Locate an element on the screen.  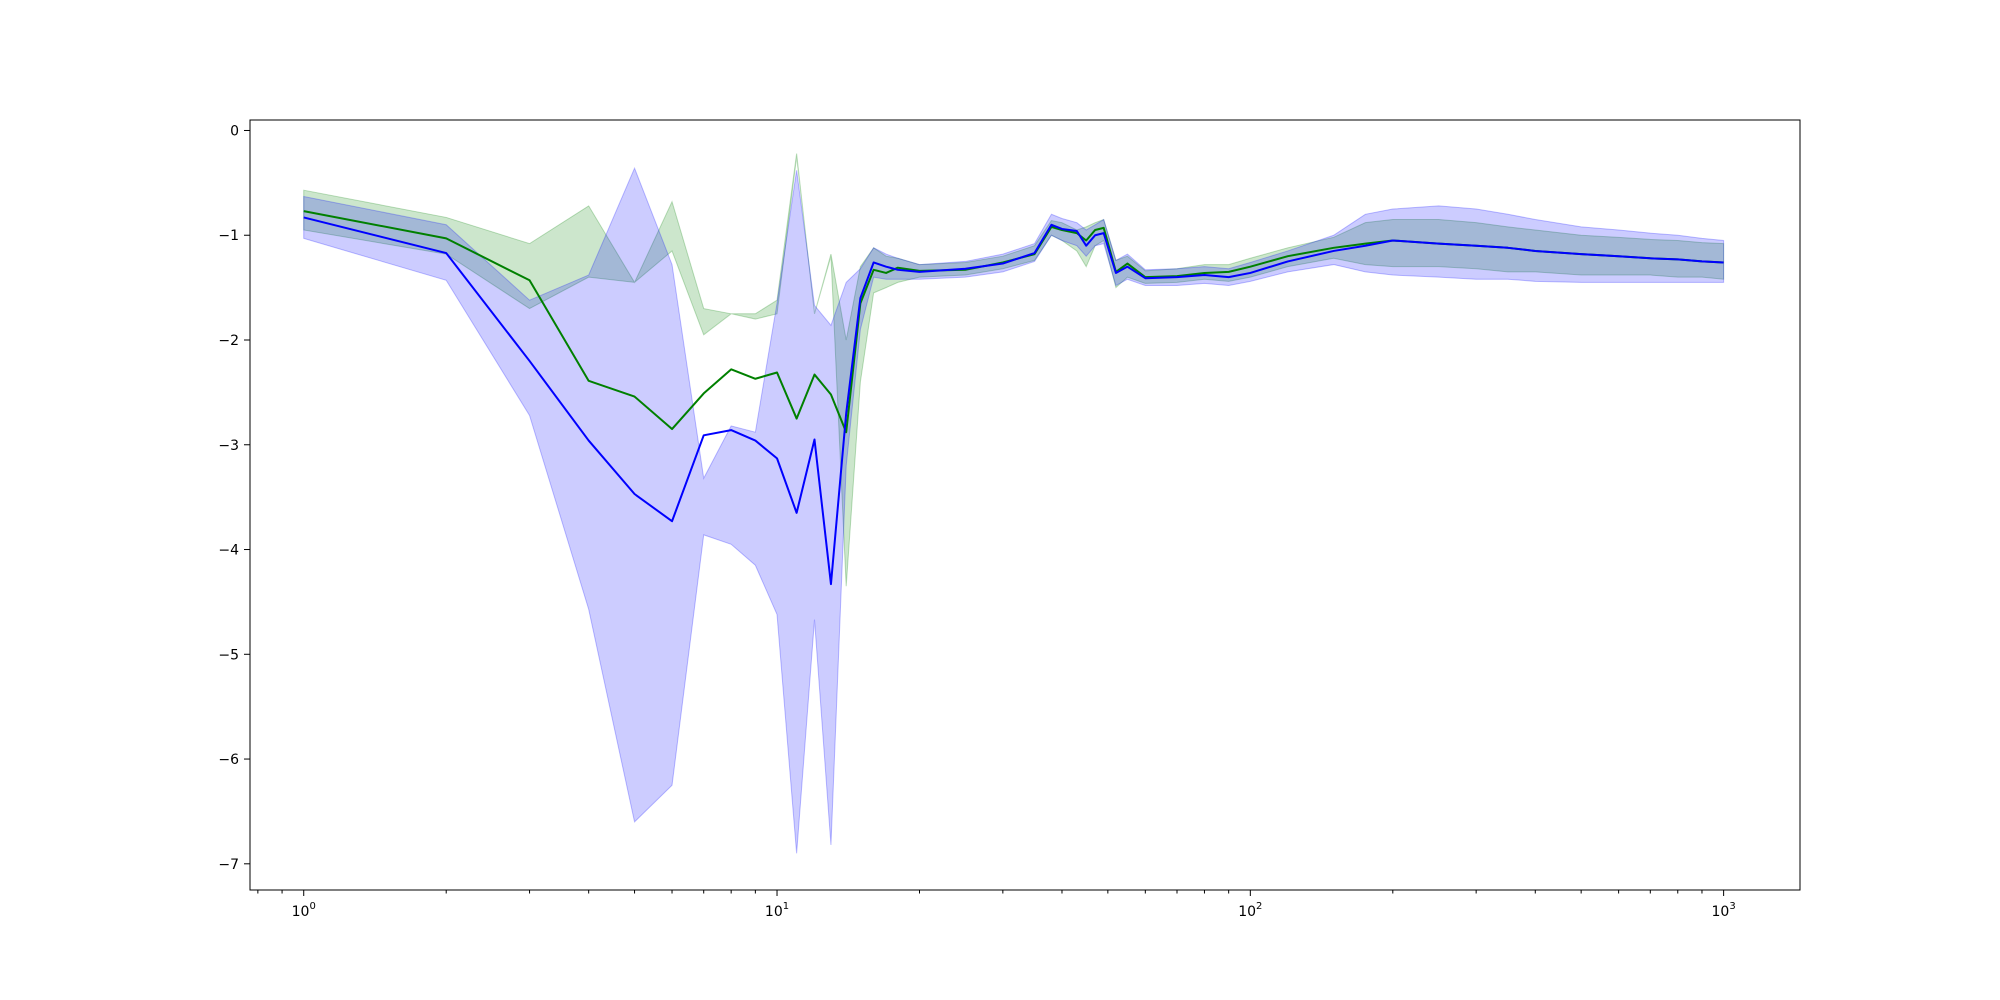
y-tick-label-0: 0 is located at coordinates (234, 131).